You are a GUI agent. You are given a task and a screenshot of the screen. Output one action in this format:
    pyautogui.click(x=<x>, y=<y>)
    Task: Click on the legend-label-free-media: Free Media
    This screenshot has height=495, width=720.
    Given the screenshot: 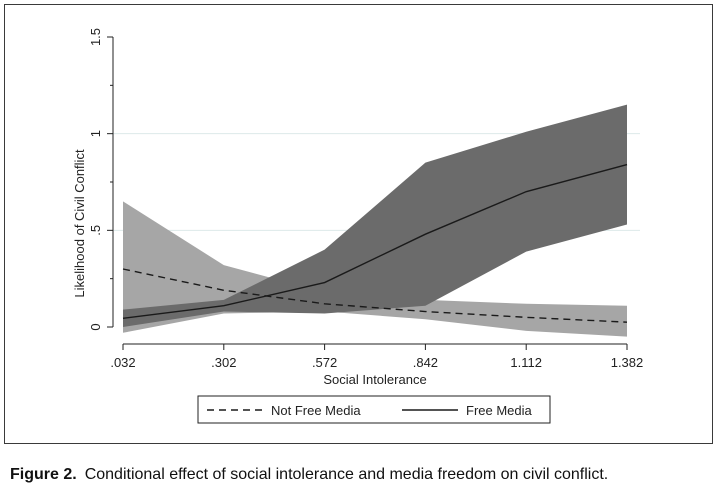 What is the action you would take?
    pyautogui.click(x=499, y=410)
    